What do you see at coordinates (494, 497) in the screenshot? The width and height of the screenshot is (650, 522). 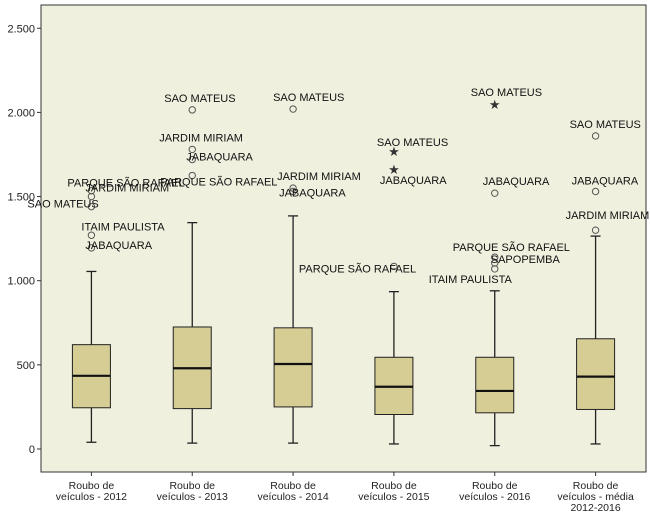 I see `x-tick-label: veículos - 2016` at bounding box center [494, 497].